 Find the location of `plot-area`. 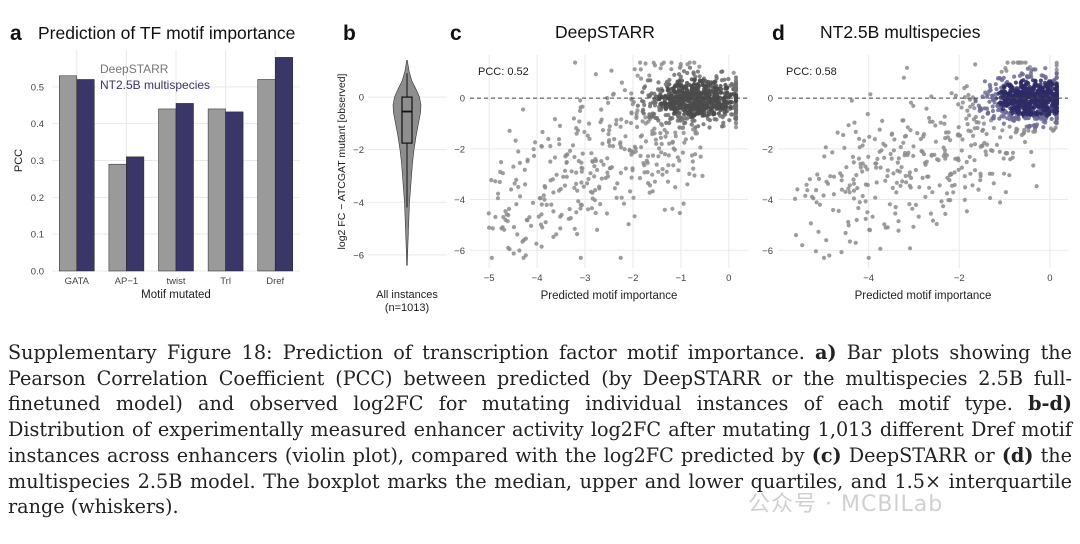

plot-area is located at coordinates (609, 161).